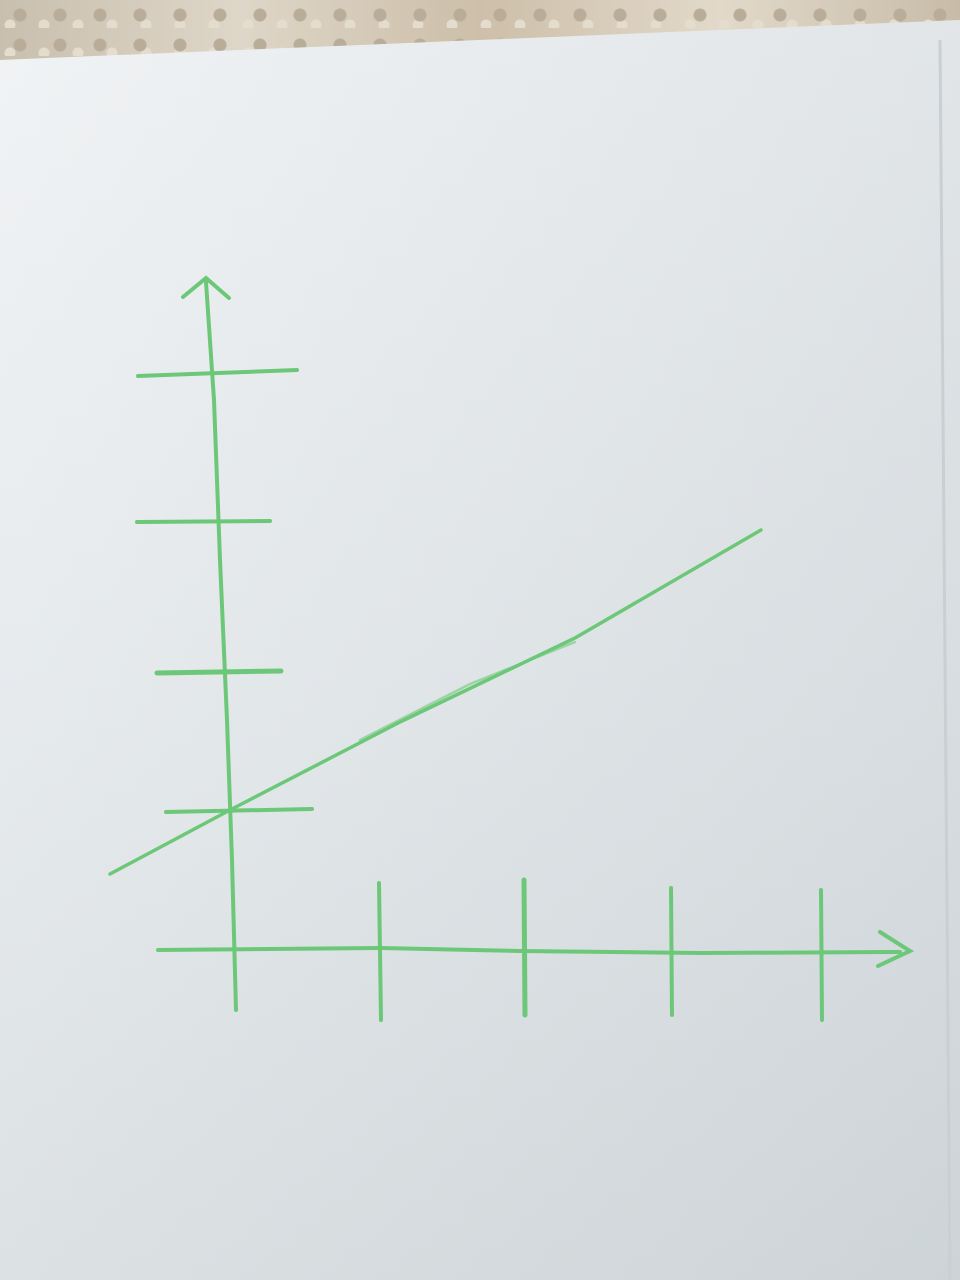  Describe the element at coordinates (945, 659) in the screenshot. I see `paper-edge` at that location.